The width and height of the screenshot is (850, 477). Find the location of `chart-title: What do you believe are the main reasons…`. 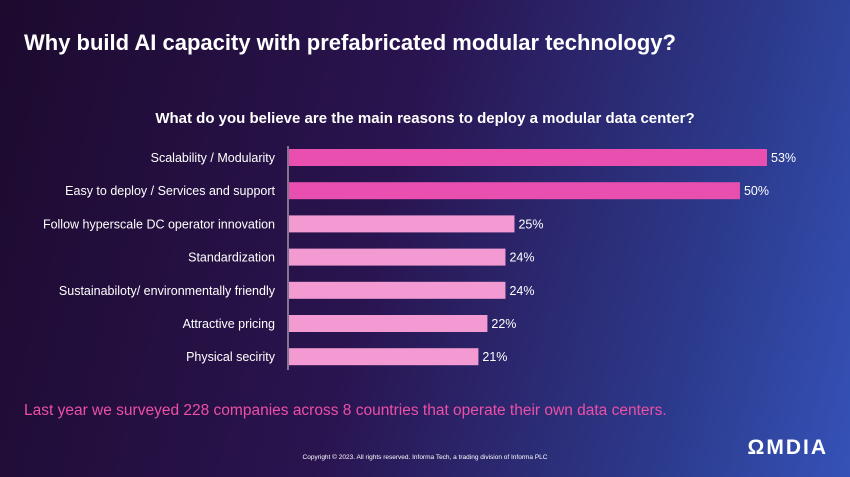

chart-title: What do you believe are the main reasons… is located at coordinates (425, 118).